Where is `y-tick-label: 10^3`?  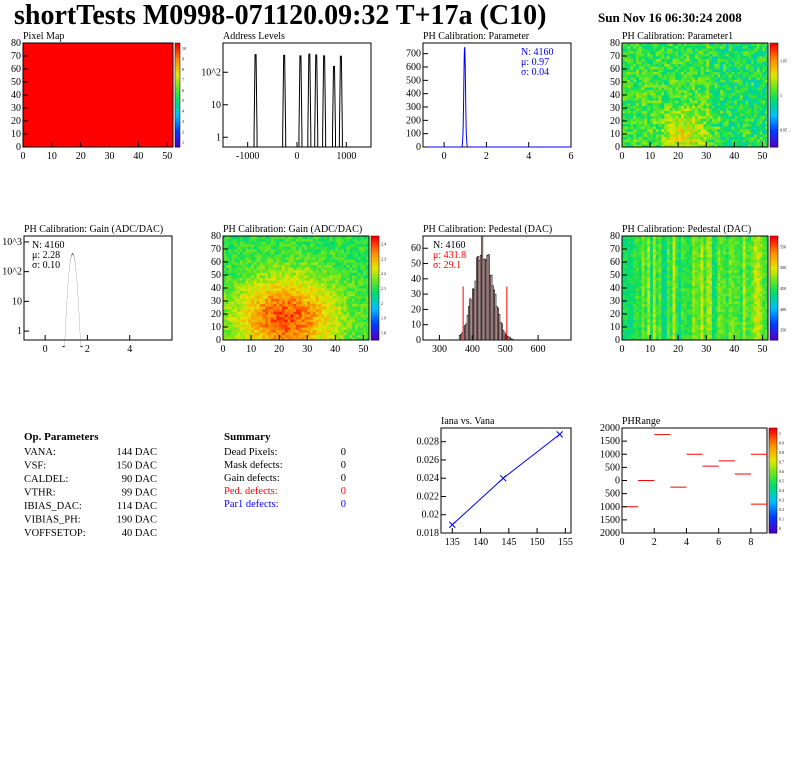
y-tick-label: 10^3 is located at coordinates (12, 242).